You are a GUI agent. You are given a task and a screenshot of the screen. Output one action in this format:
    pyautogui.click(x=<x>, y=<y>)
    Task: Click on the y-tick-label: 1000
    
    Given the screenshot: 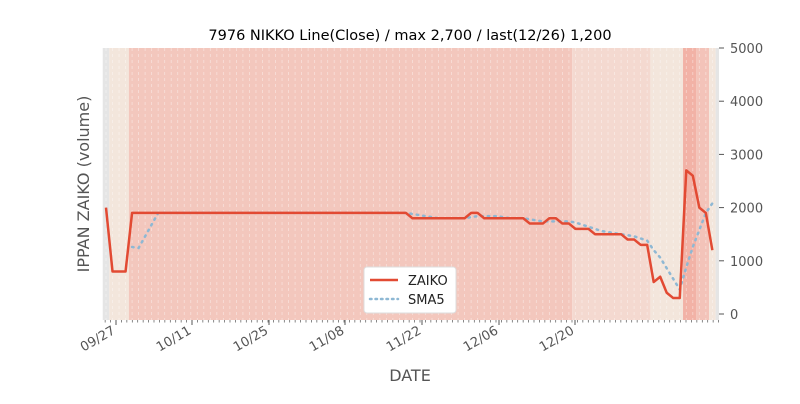 What is the action you would take?
    pyautogui.click(x=746, y=262)
    